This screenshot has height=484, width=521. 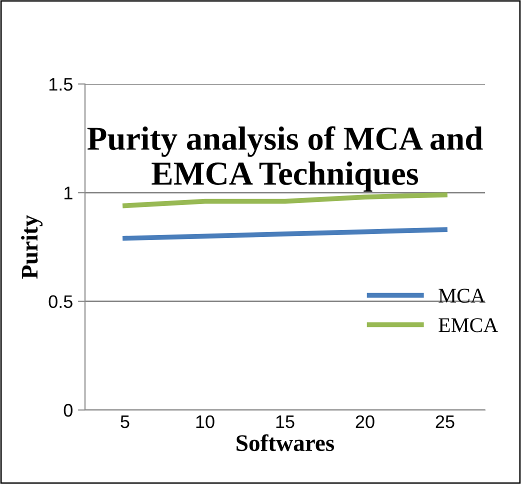 I want to click on legend-label: EMCA, so click(x=468, y=325).